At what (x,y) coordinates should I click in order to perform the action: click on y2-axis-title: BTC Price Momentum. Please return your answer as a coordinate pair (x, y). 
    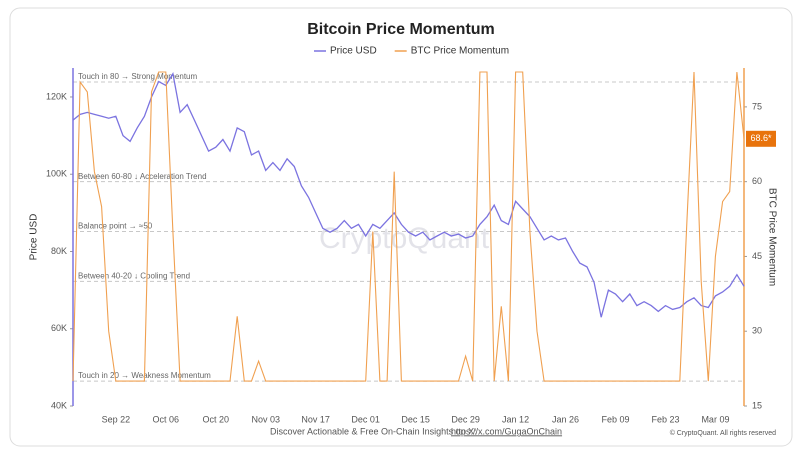
    Looking at the image, I should click on (771, 237).